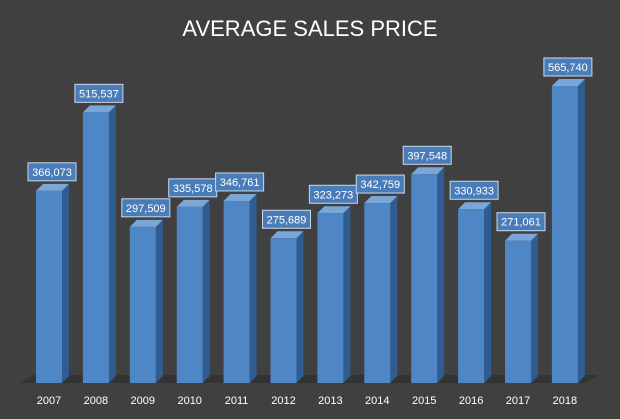 The width and height of the screenshot is (620, 419). I want to click on bar-2010, so click(193, 291).